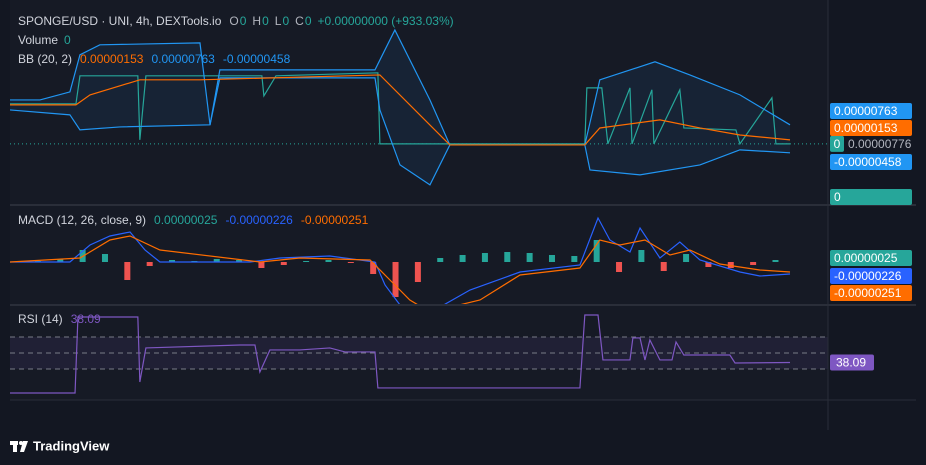 This screenshot has height=465, width=926. I want to click on legend-volume-value: 0, so click(67, 40).